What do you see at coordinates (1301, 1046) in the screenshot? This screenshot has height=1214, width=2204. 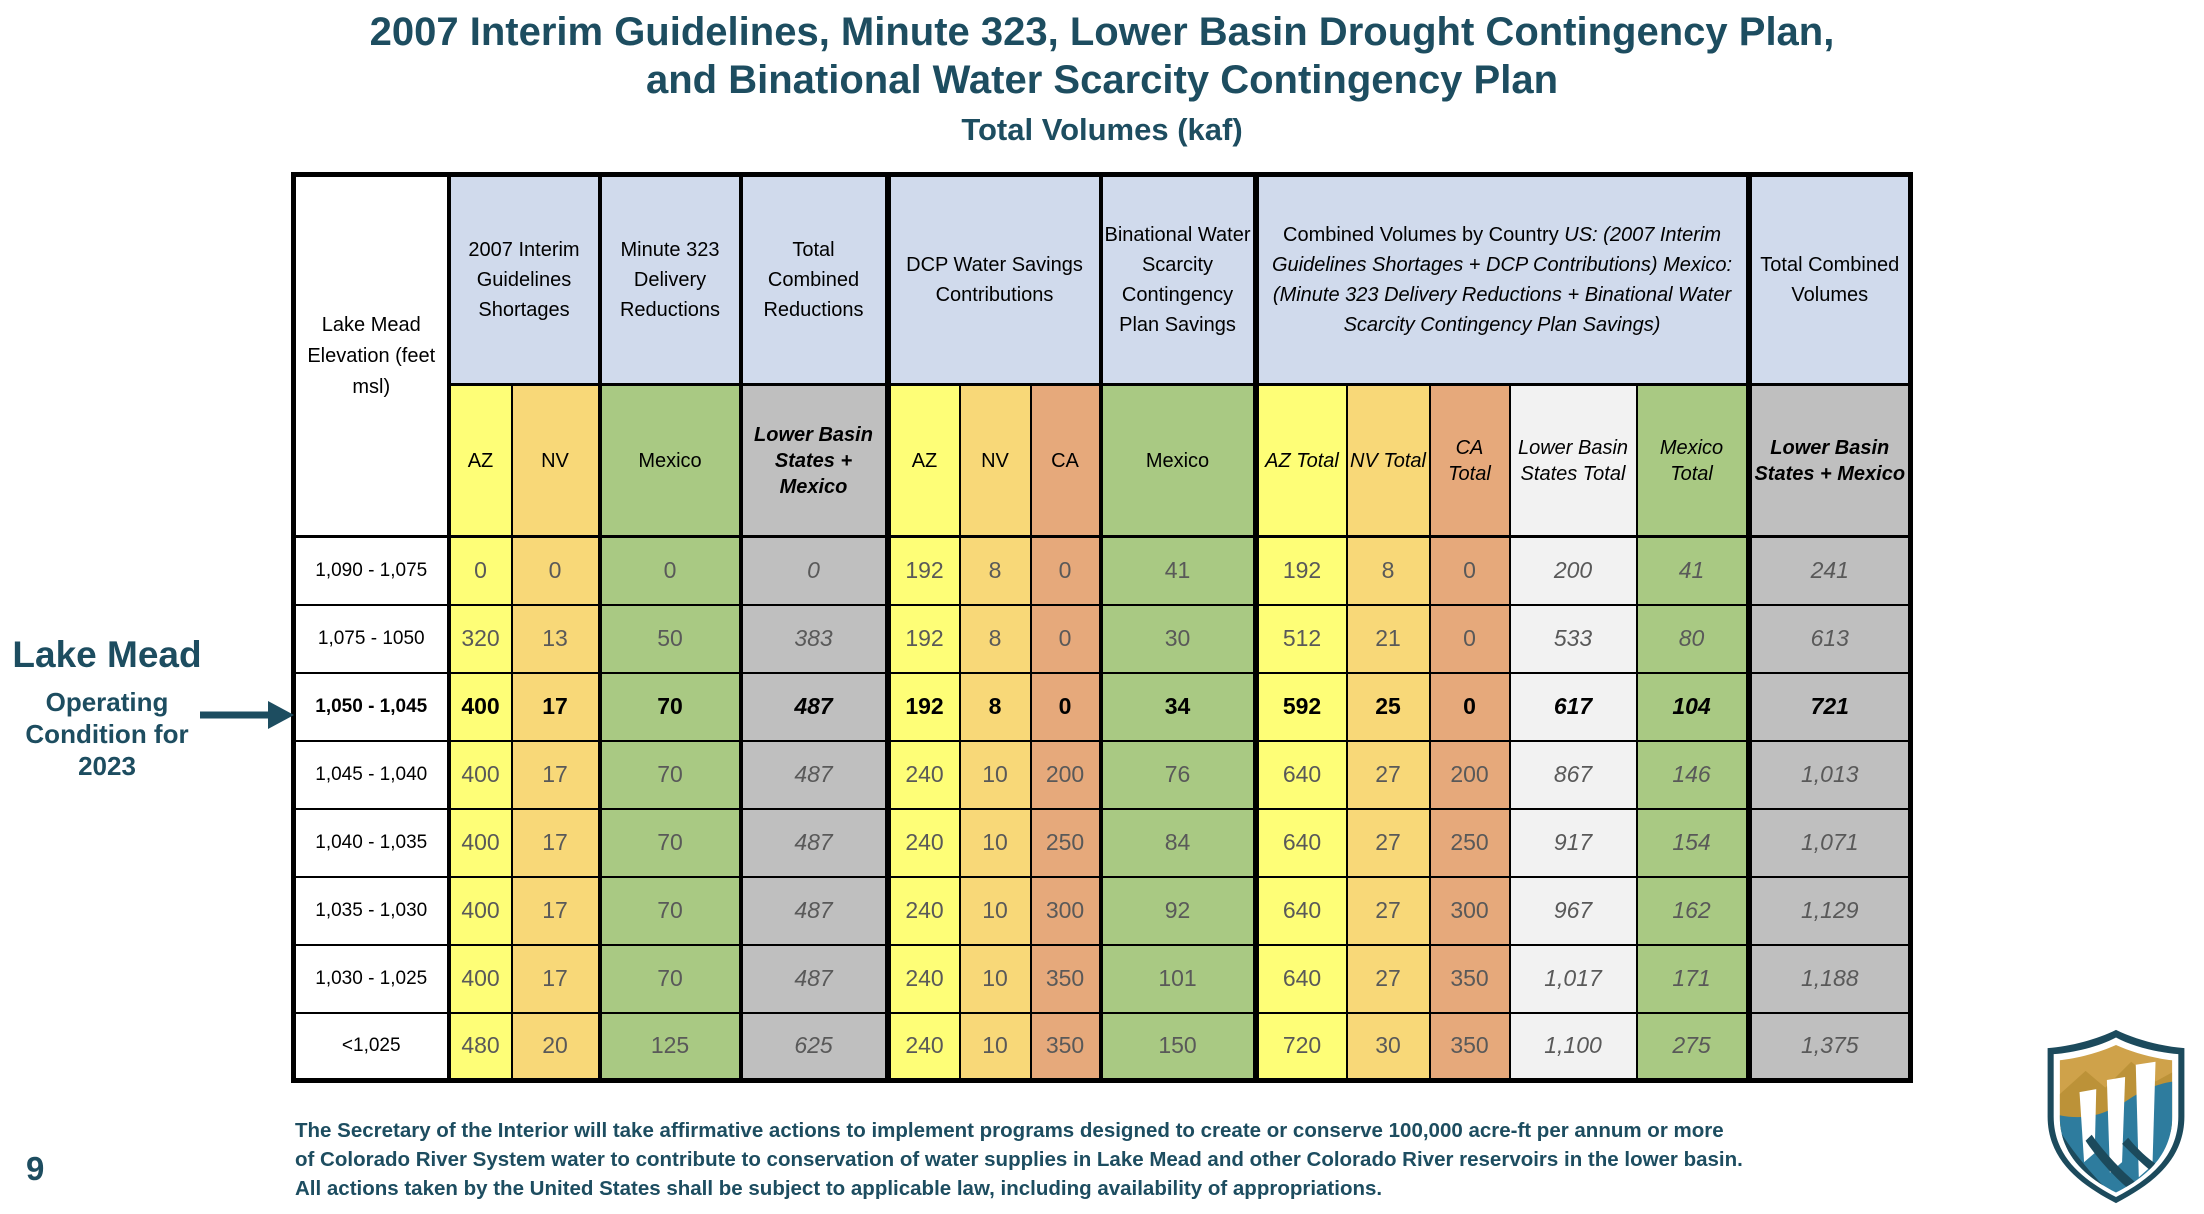 I see `value-cell: 720` at bounding box center [1301, 1046].